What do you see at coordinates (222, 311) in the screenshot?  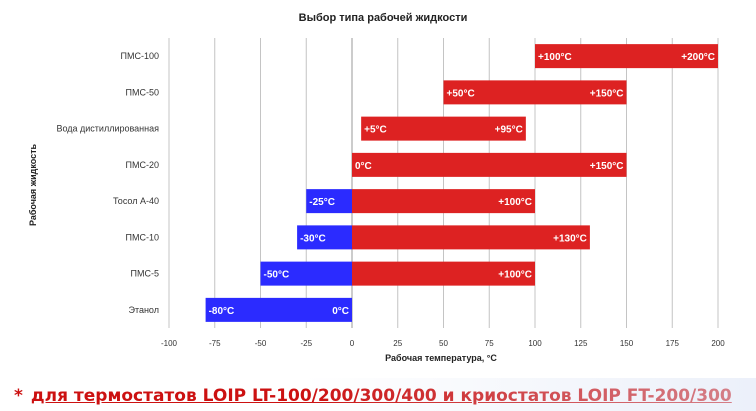 I see `bar-start-label: -80°C` at bounding box center [222, 311].